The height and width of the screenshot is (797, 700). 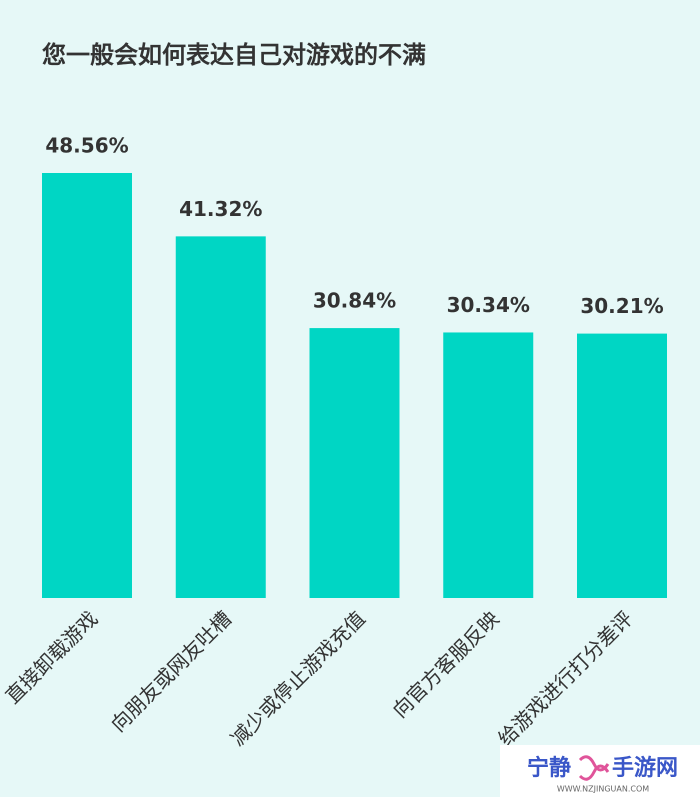 I want to click on value-label: 48.56%, so click(x=86, y=146).